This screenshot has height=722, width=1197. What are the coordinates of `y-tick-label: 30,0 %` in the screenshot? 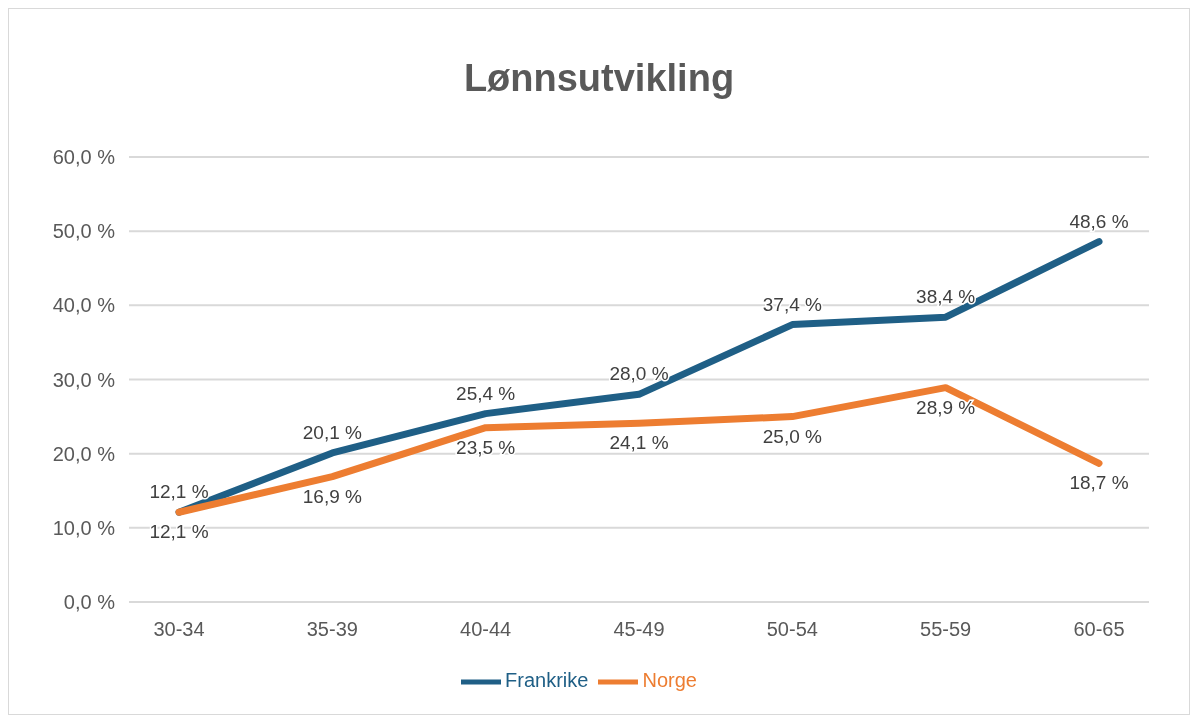 It's located at (84, 379).